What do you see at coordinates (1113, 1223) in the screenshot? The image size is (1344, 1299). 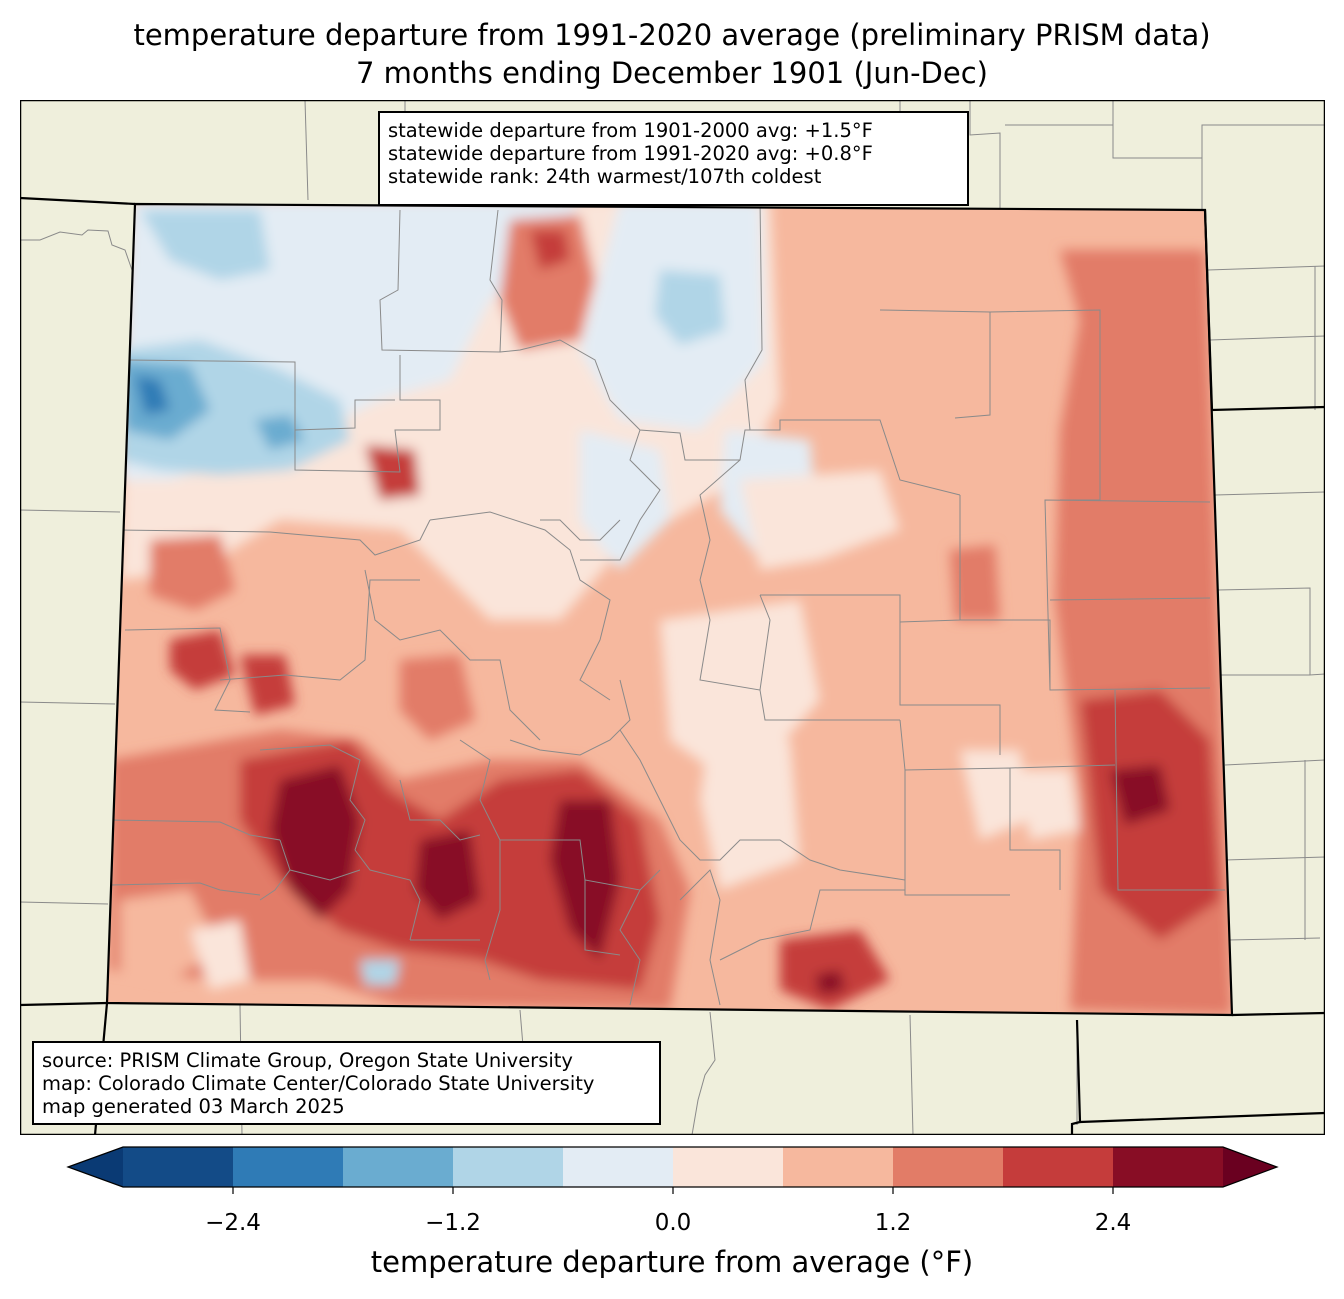 I see `colorbar-tick-label: 2.4` at bounding box center [1113, 1223].